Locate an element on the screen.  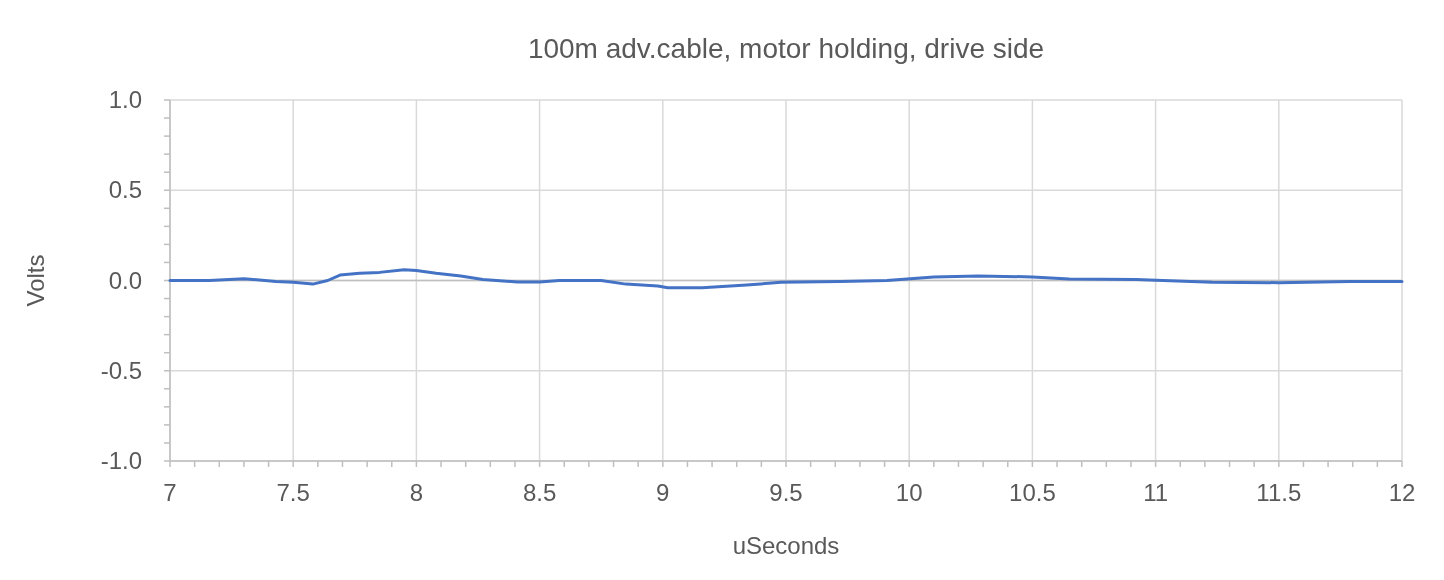
x-tick-label: 7 is located at coordinates (170, 492).